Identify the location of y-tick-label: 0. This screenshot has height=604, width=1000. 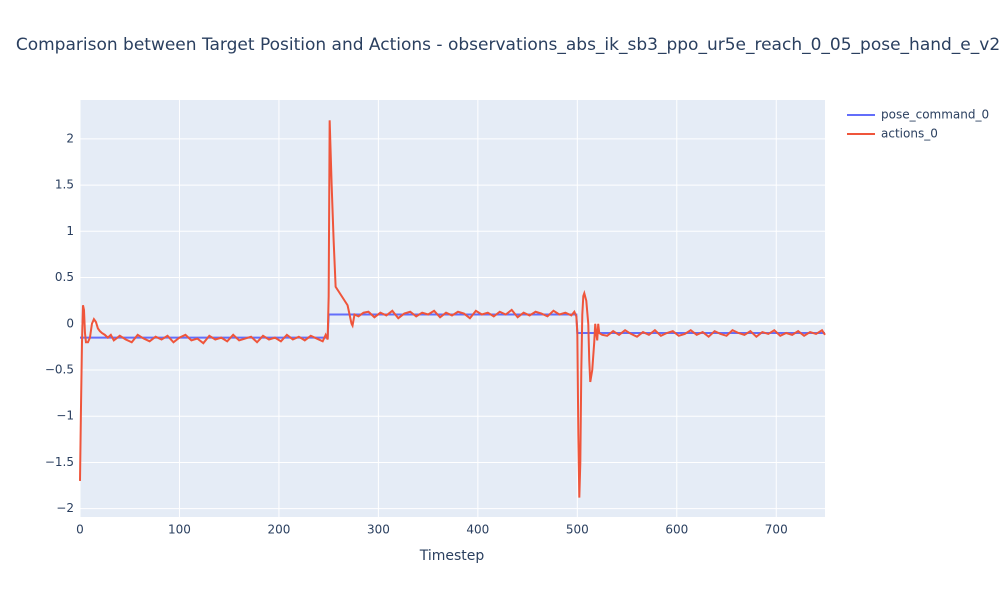
(70, 323).